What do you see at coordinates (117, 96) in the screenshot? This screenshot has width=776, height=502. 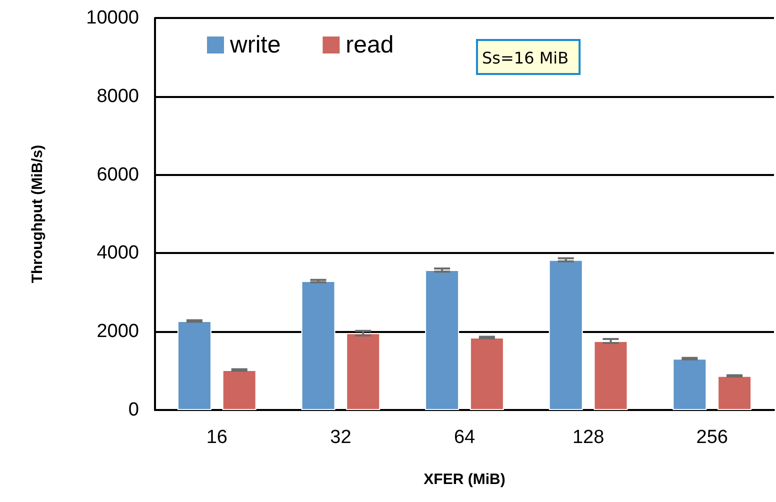 I see `y-tick-label: 8000` at bounding box center [117, 96].